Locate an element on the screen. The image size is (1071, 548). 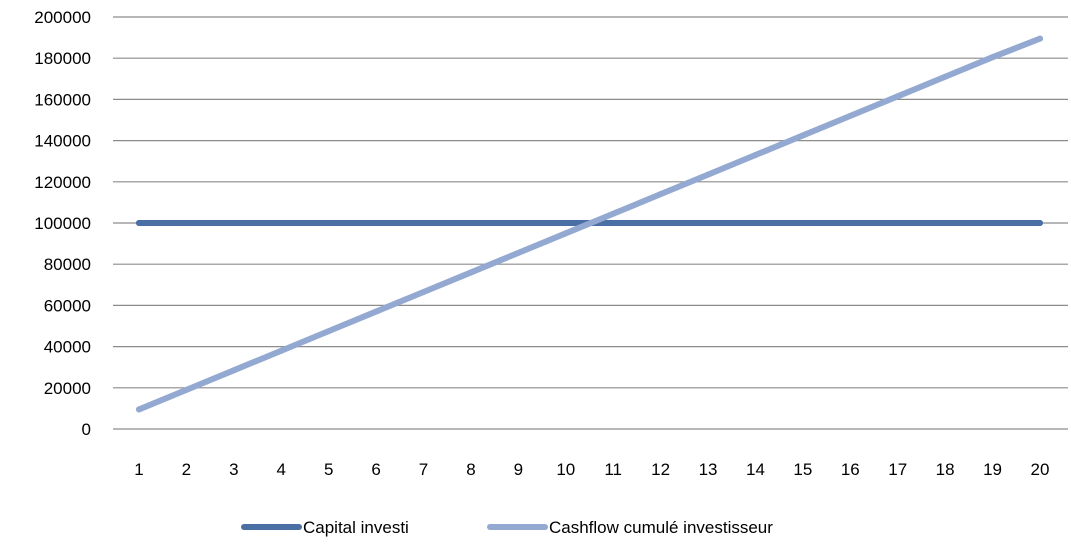
x-tick-label: 14 is located at coordinates (755, 469).